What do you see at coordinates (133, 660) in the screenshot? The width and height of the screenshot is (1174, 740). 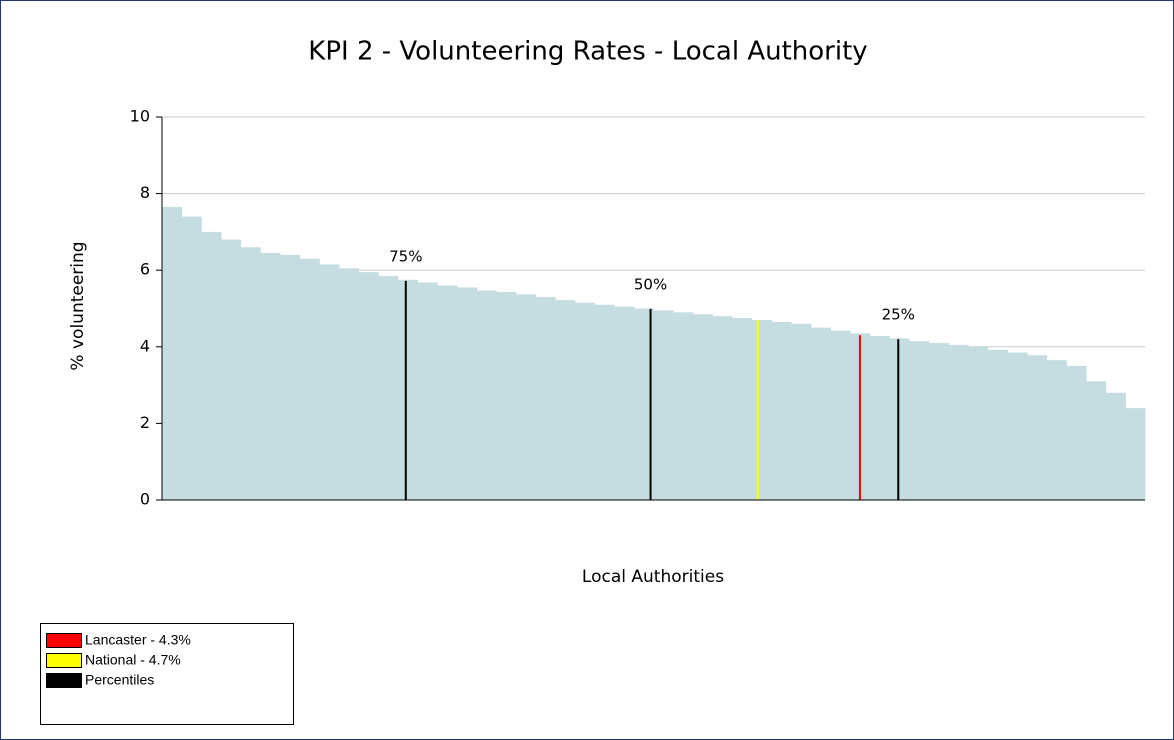 I see `legend-label: National - 4.7%` at bounding box center [133, 660].